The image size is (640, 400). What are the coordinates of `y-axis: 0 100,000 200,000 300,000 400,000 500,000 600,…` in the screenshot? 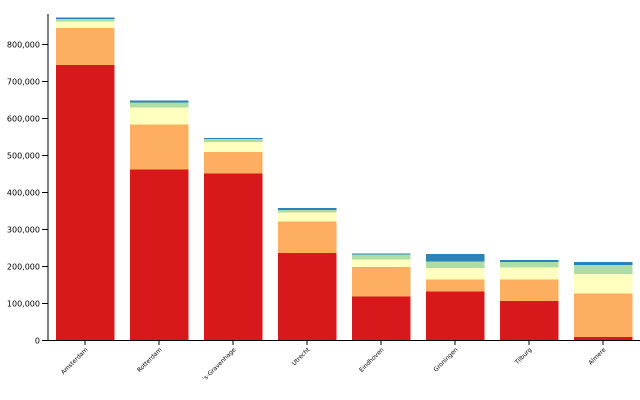 It's located at (28, 180).